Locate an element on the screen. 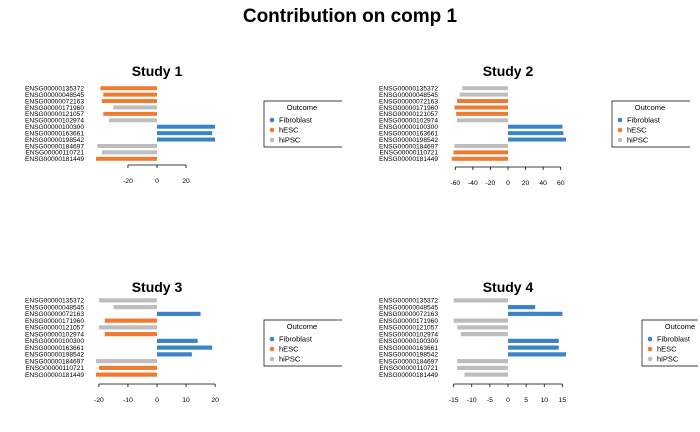 The width and height of the screenshot is (700, 432). tick-label: 10 is located at coordinates (186, 400).